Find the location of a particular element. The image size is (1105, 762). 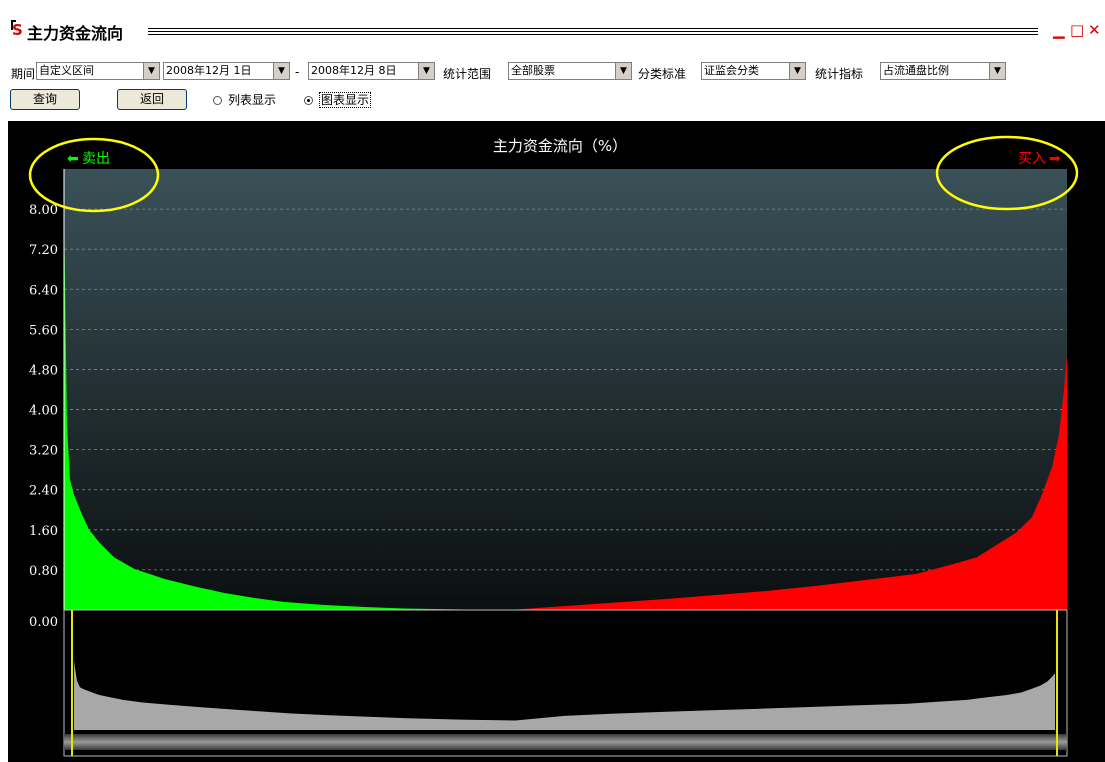

title-bar: S 主力资金流向 ▁ □ ✕ is located at coordinates (556, 29).